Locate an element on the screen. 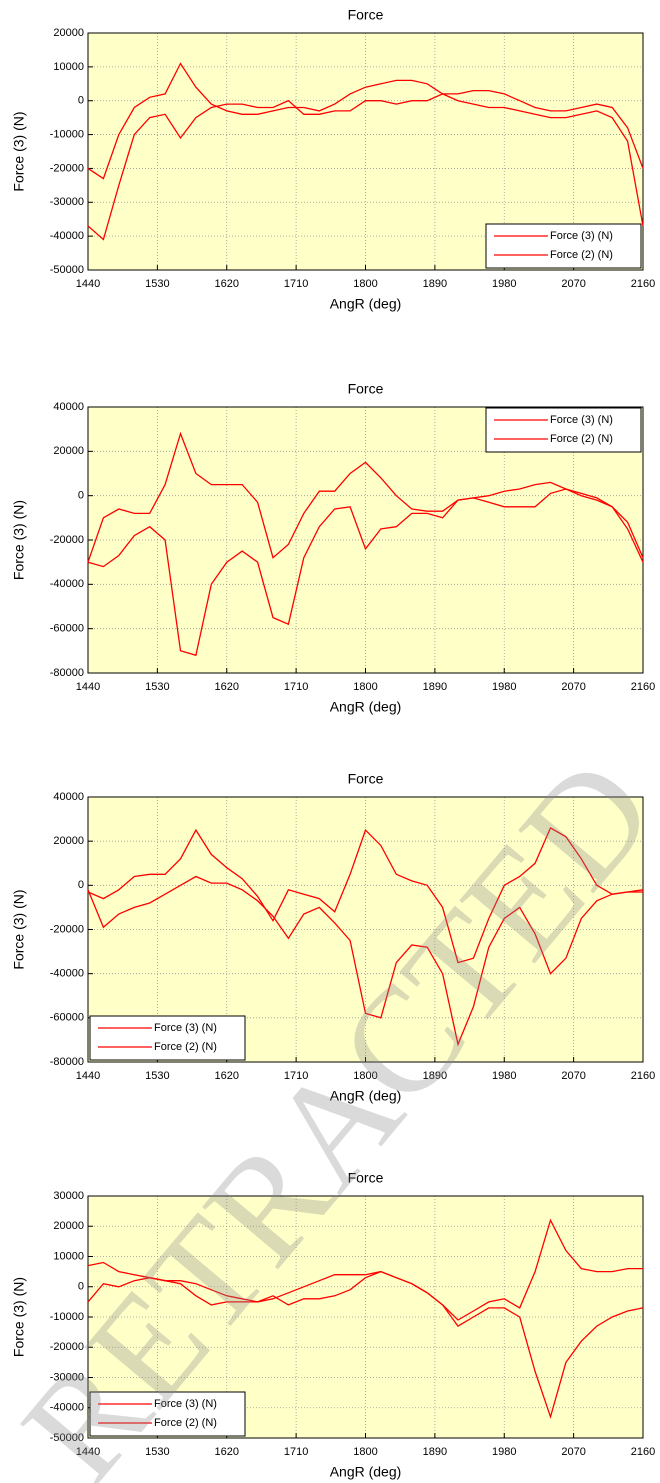 This screenshot has width=660, height=1483. y-tick-label: -50000 is located at coordinates (67, 1438).